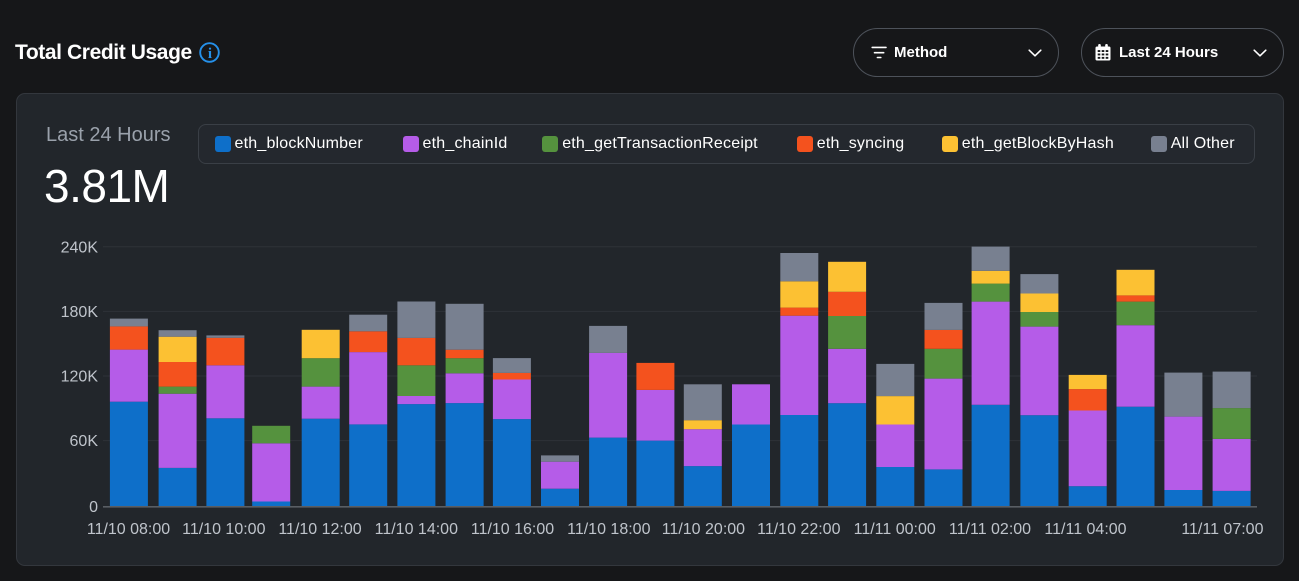  What do you see at coordinates (80, 312) in the screenshot?
I see `svg-text: 180K` at bounding box center [80, 312].